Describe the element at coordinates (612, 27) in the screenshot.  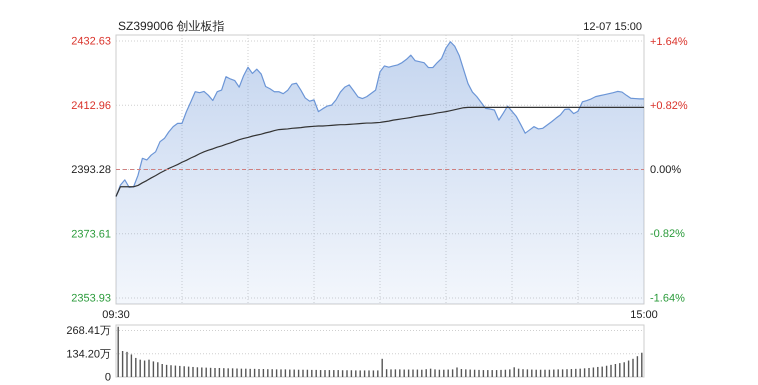
I see `text: 12-07 15:00` at that location.